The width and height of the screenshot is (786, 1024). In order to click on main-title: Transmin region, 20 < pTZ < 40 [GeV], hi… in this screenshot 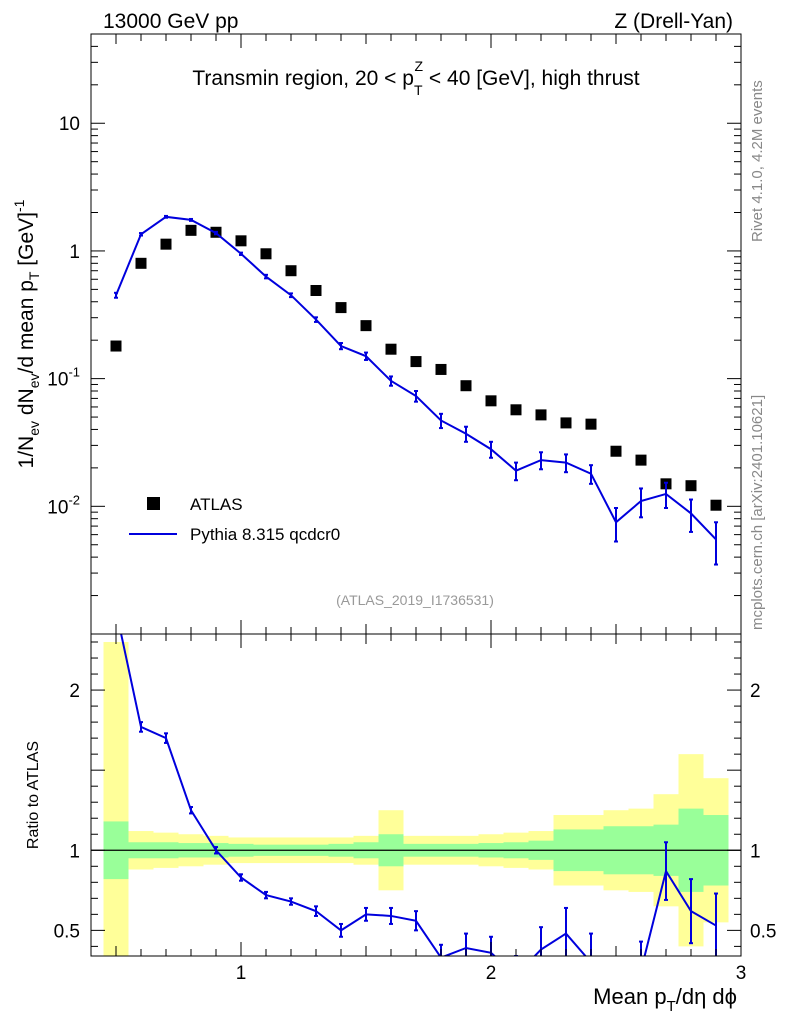, I will do `click(415, 78)`.